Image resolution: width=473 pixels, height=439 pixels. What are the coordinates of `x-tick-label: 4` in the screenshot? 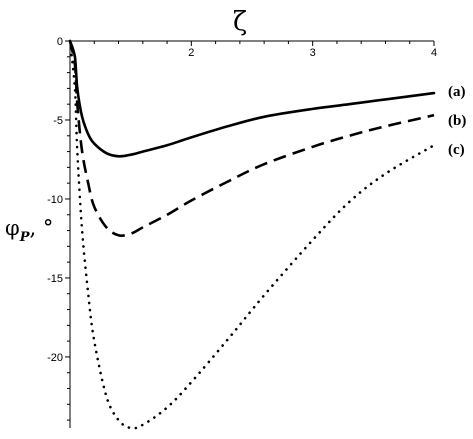 It's located at (434, 53).